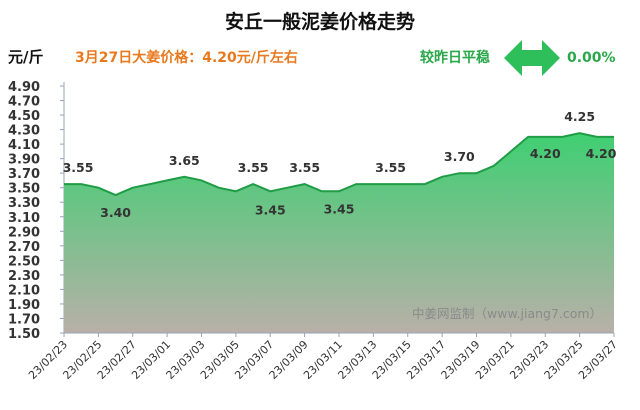  I want to click on y-tick-label: 3.70, so click(24, 174).